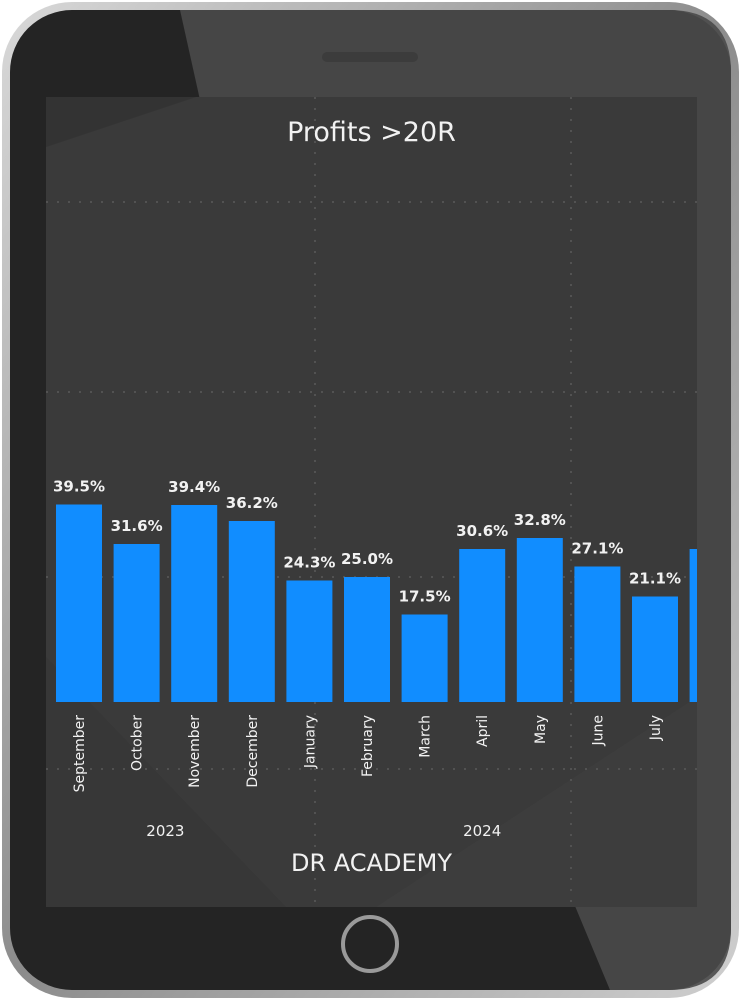 Image resolution: width=741 pixels, height=1000 pixels. I want to click on bar-march, so click(424, 658).